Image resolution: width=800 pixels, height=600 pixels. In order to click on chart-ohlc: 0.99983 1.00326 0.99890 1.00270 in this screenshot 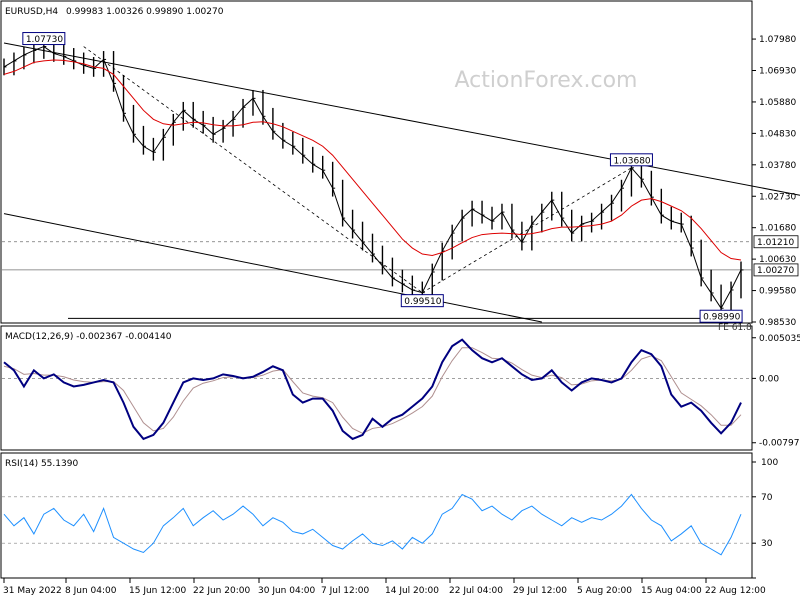, I will do `click(145, 12)`.